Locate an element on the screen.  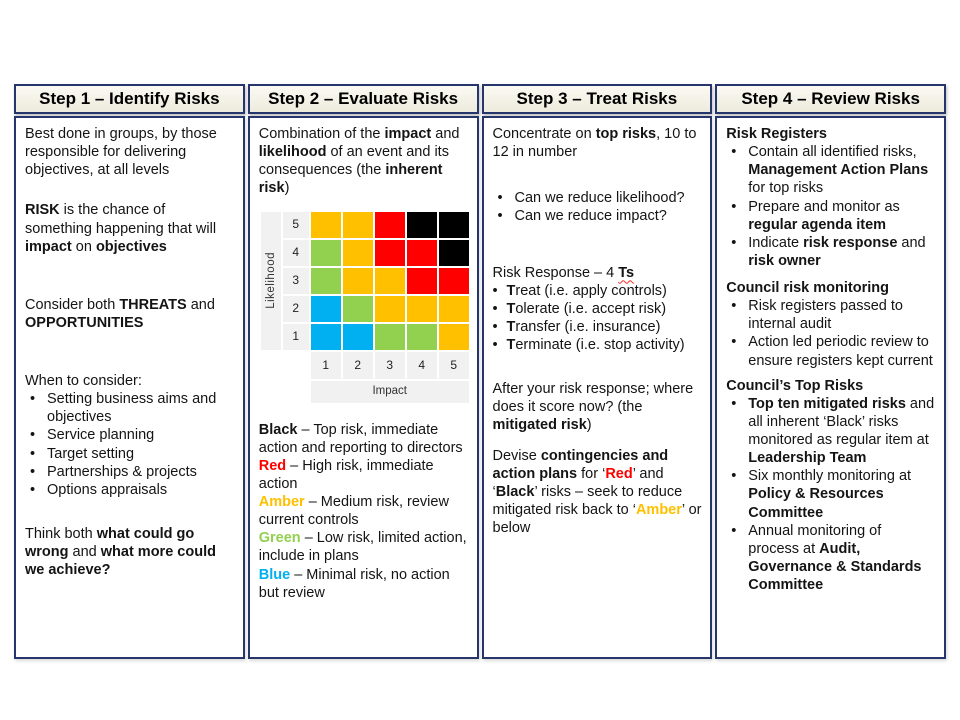
text-segment: impact is located at coordinates (408, 134).